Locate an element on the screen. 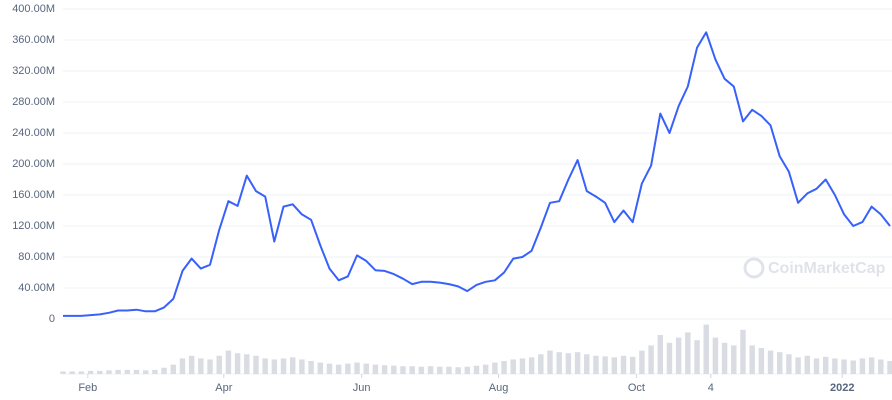 The height and width of the screenshot is (400, 892). watermark-text: CoinMarketCap is located at coordinates (827, 268).